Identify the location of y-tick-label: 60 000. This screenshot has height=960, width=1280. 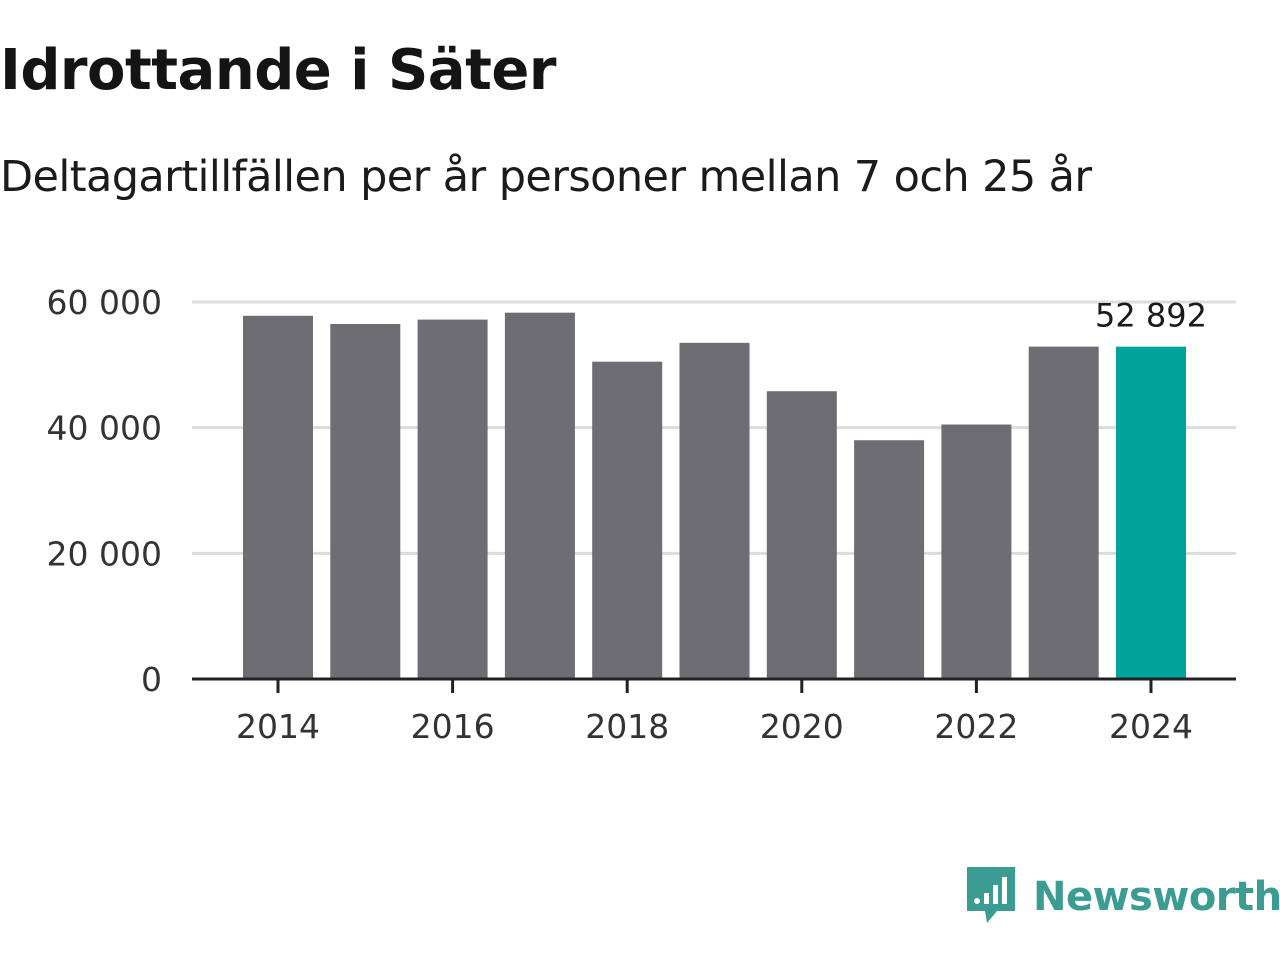
(104, 302).